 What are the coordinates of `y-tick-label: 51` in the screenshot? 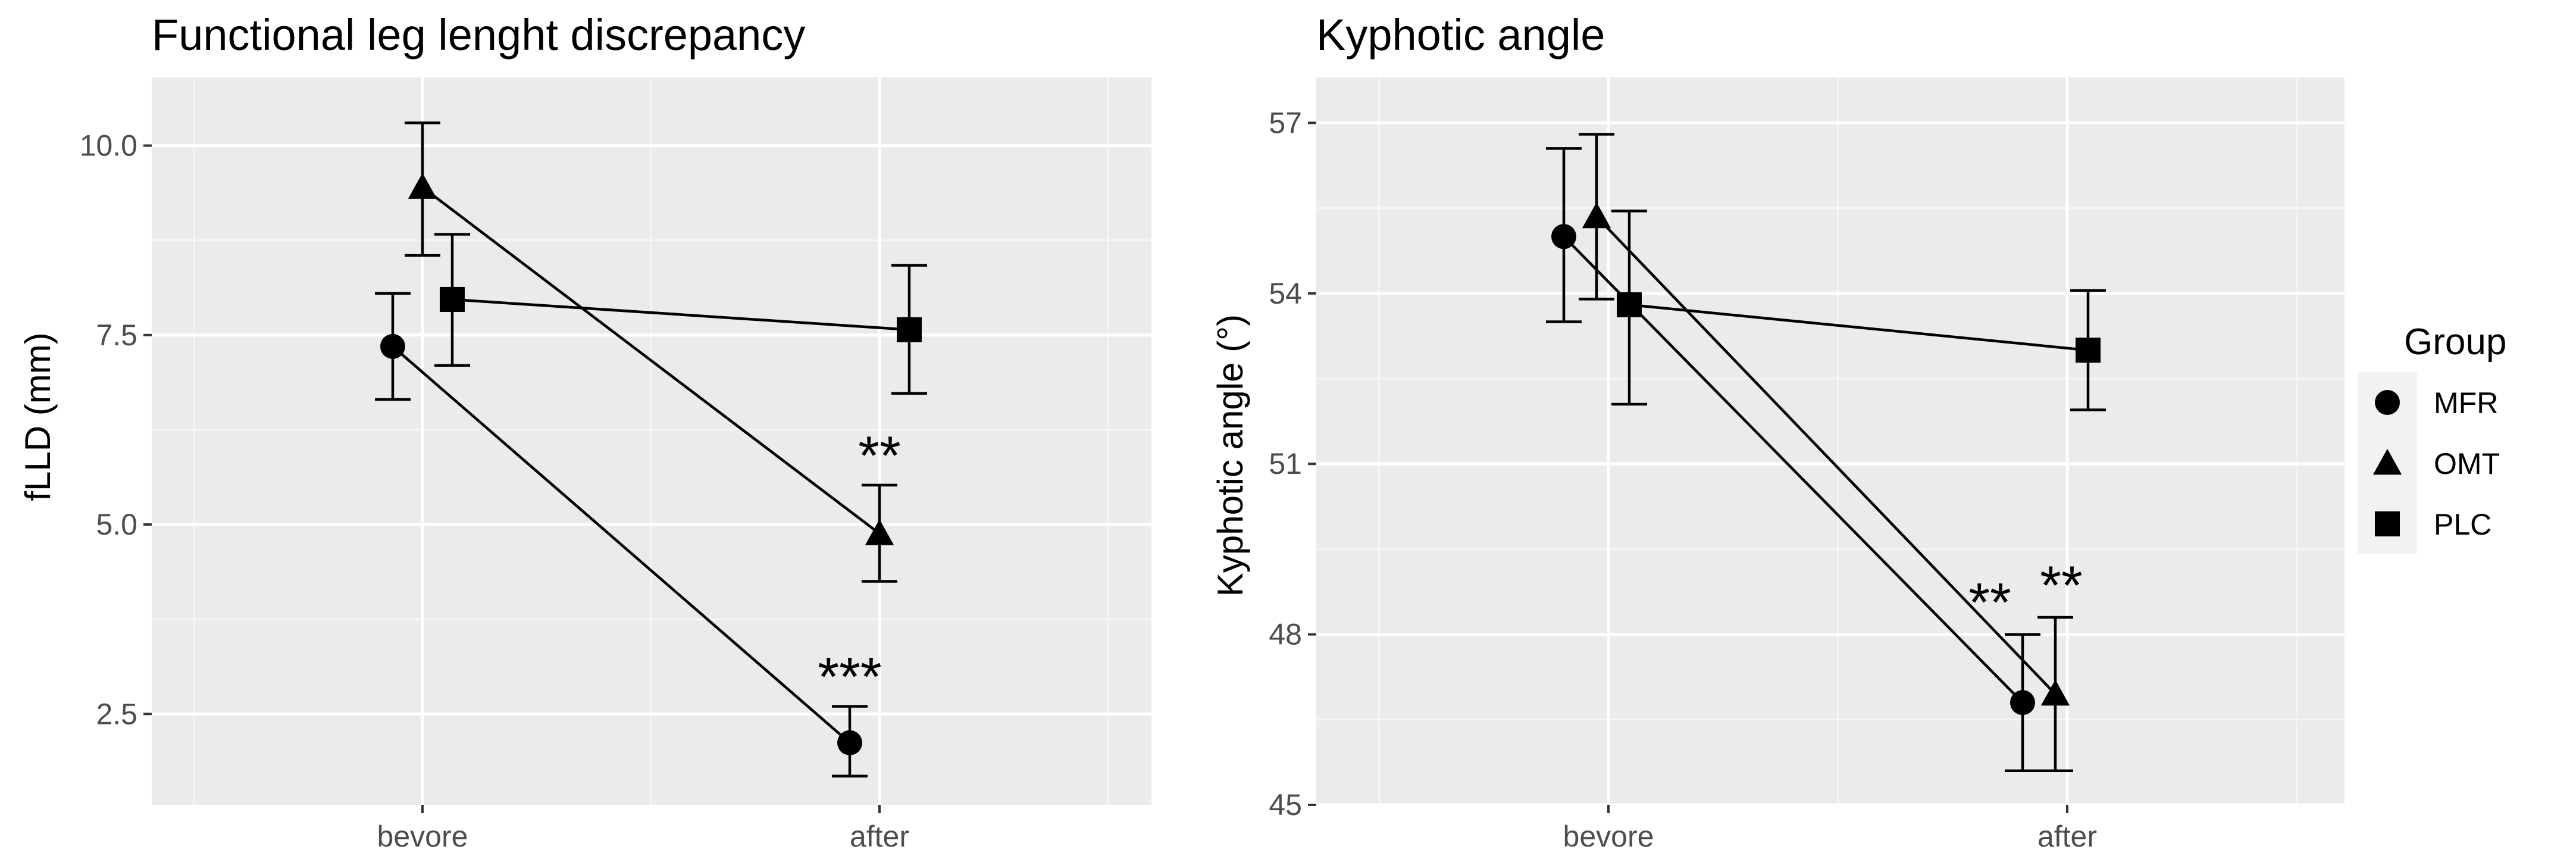 It's located at (1285, 463).